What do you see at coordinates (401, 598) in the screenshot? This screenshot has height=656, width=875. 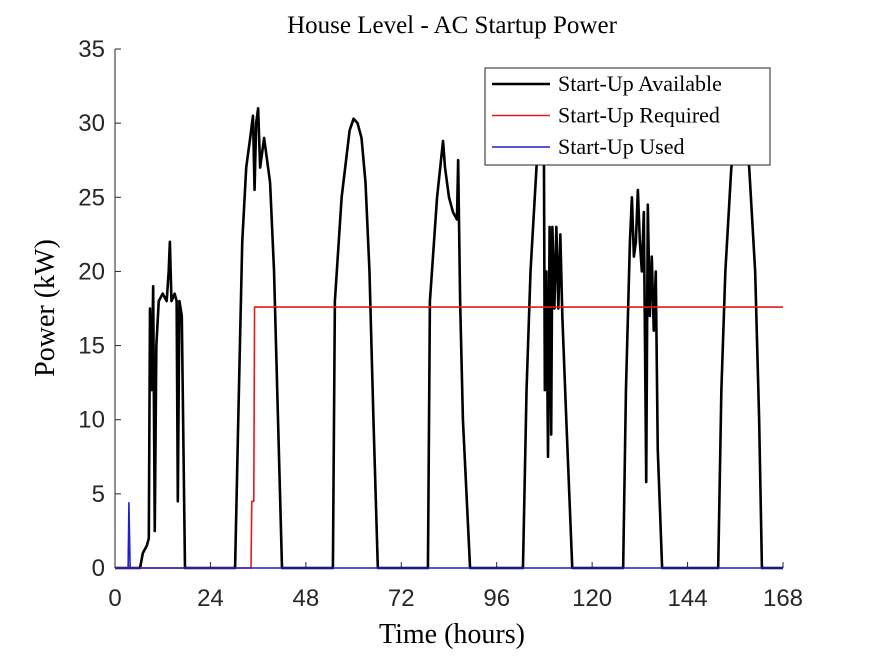 I see `x-tick-label: 72` at bounding box center [401, 598].